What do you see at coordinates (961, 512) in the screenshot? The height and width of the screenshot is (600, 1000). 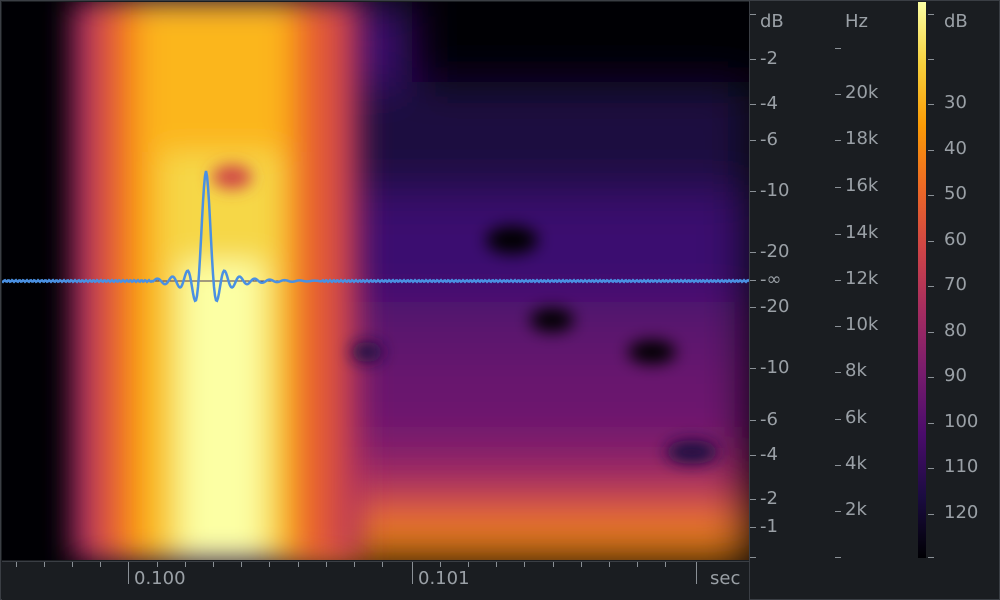 I see `color-tick: 120` at bounding box center [961, 512].